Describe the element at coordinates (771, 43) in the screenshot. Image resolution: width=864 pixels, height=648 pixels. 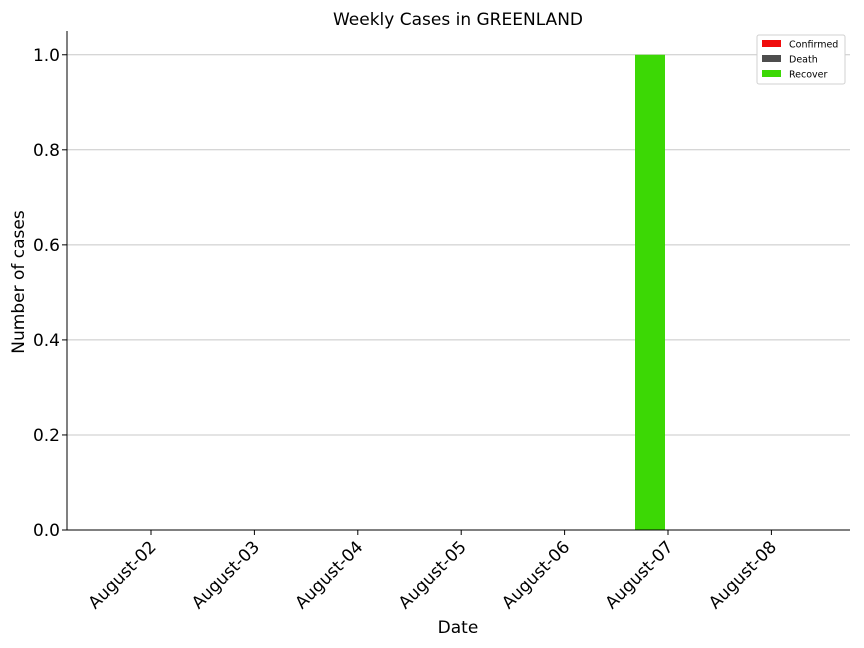
I see `legend-swatch-confirmed` at that location.